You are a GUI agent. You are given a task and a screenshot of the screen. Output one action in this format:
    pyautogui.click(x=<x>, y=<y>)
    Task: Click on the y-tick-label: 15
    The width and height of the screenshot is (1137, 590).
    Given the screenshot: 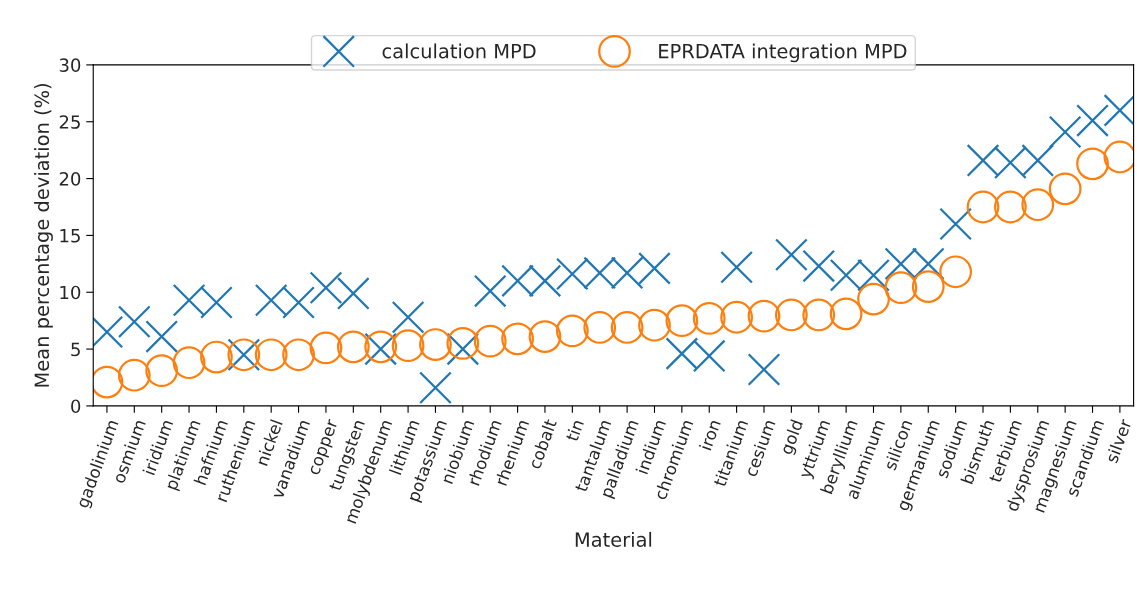 What is the action you would take?
    pyautogui.click(x=70, y=236)
    